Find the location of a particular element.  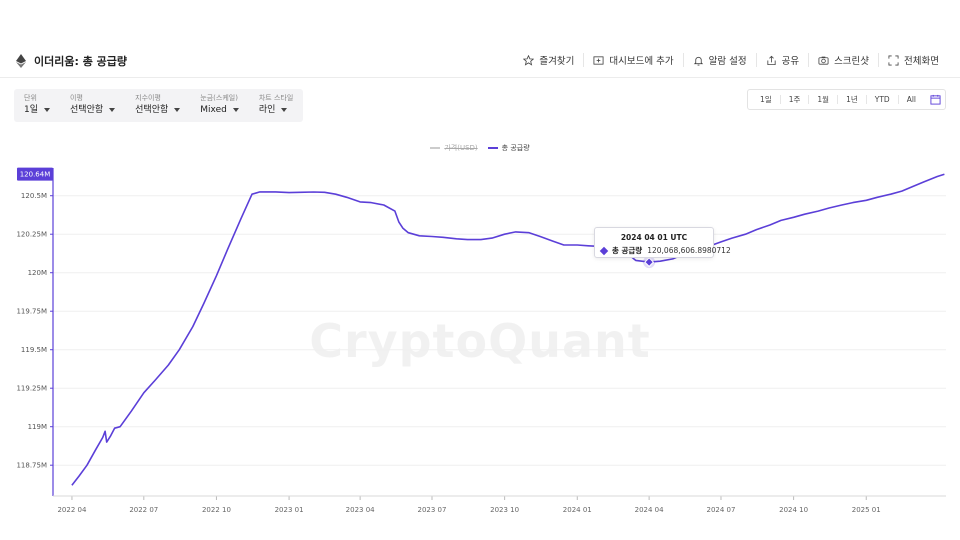

share-button: 공유 is located at coordinates (781, 60).